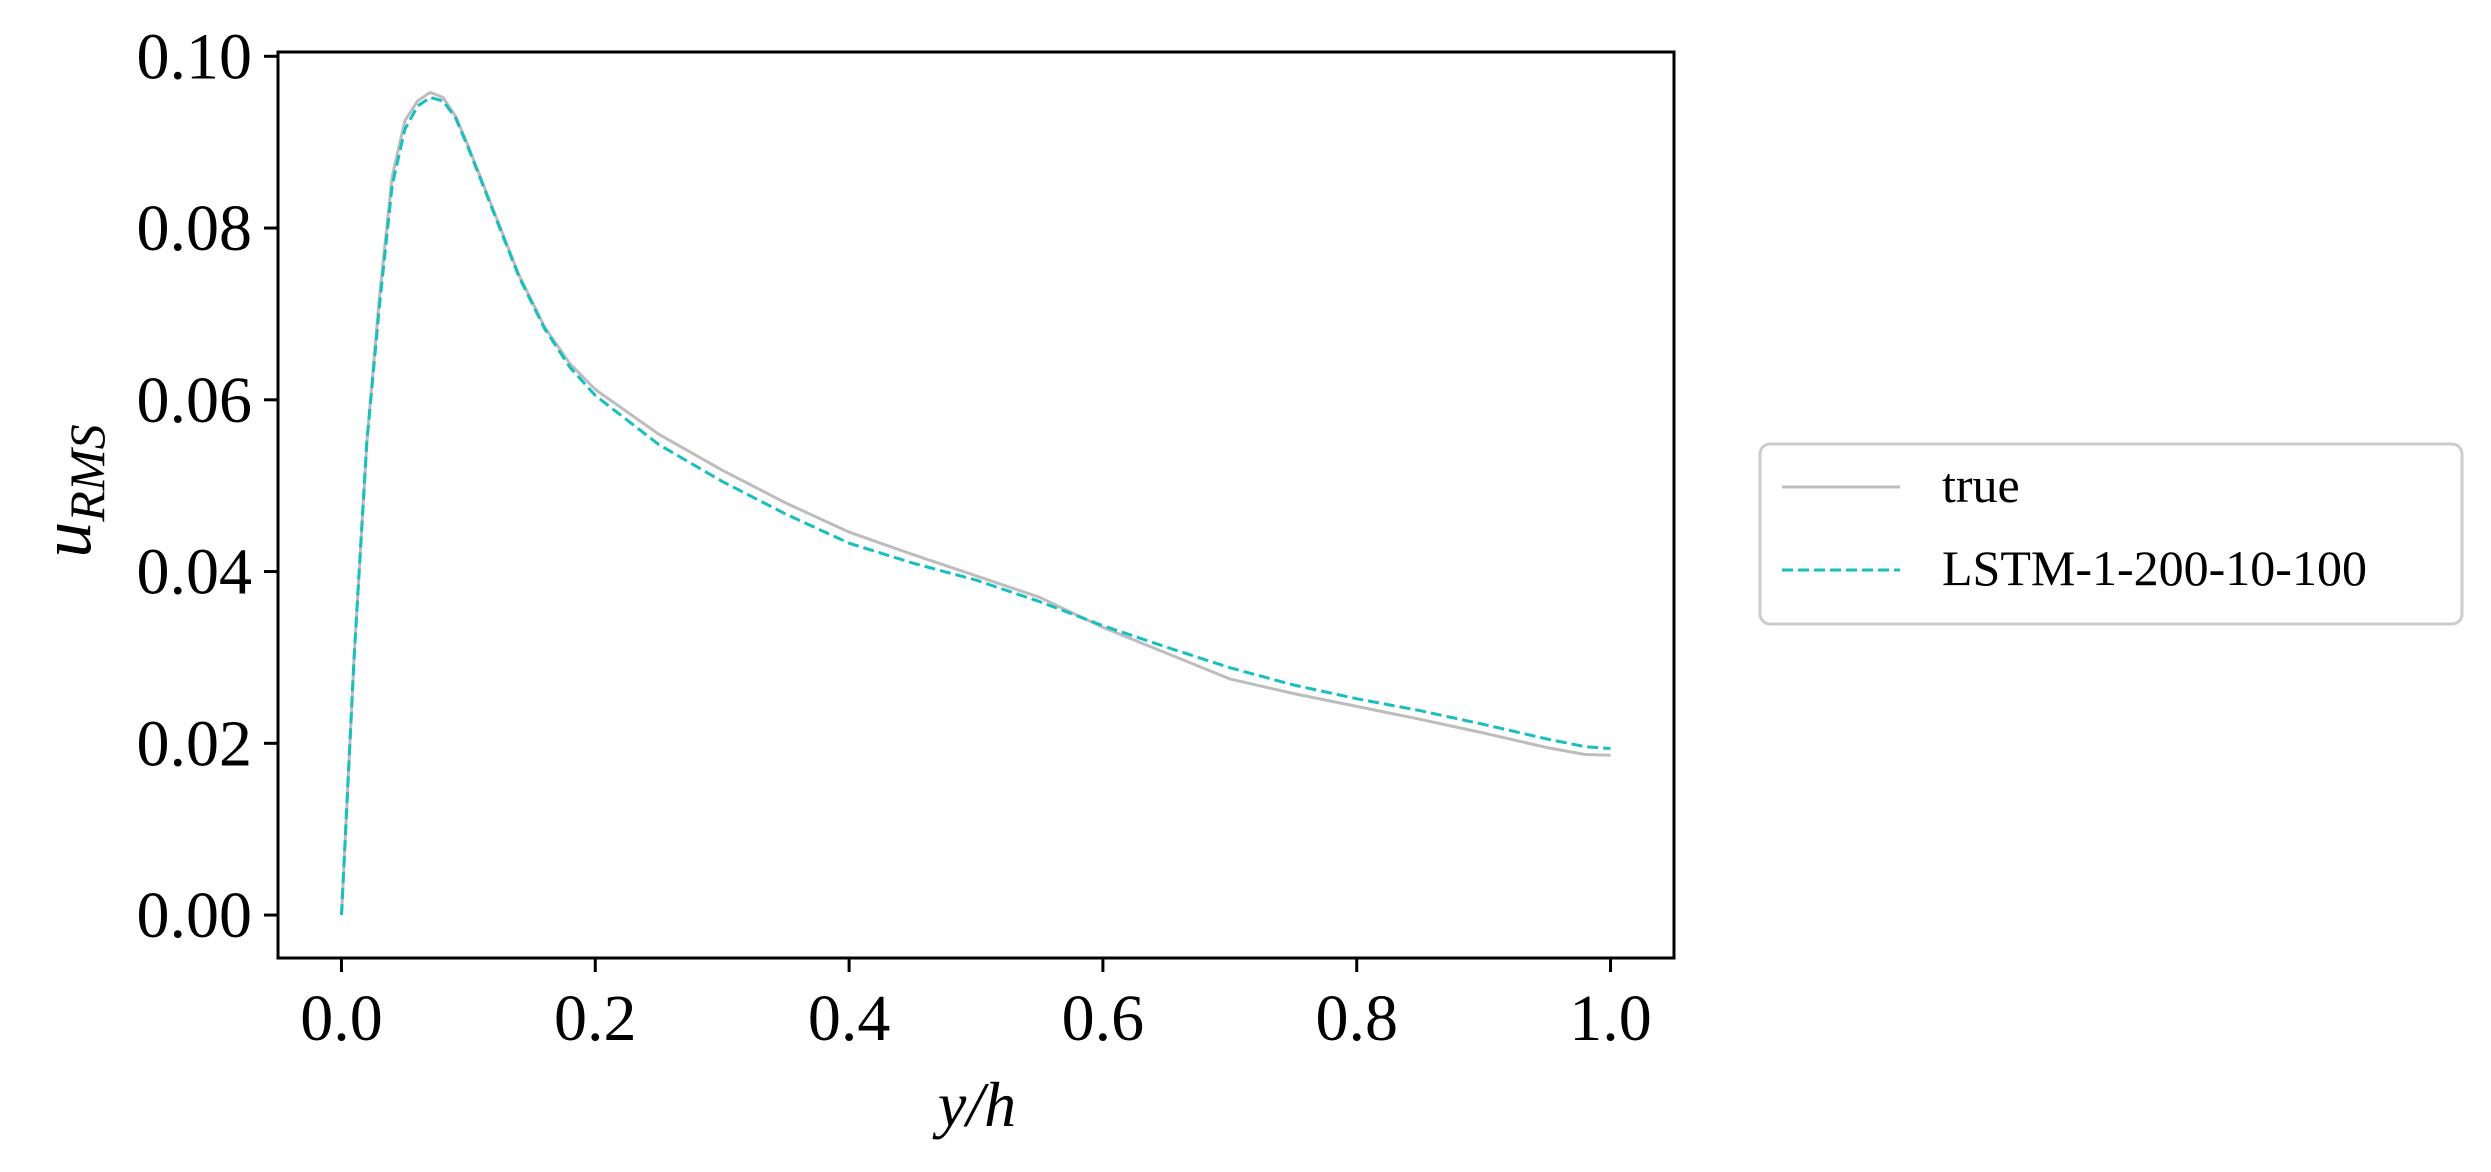 This screenshot has height=1172, width=2491. I want to click on y-tick-label: 0.08, so click(195, 228).